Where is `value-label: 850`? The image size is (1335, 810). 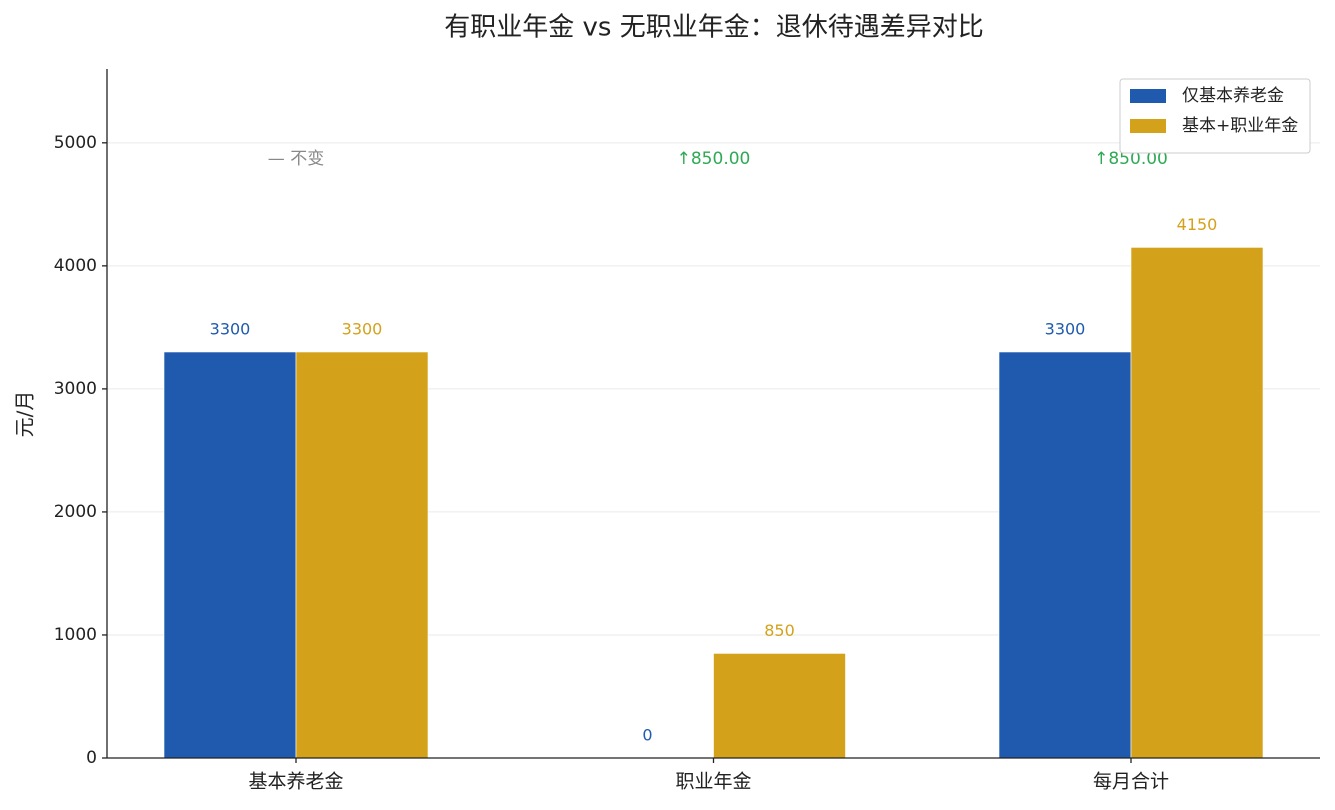
value-label: 850 is located at coordinates (779, 630).